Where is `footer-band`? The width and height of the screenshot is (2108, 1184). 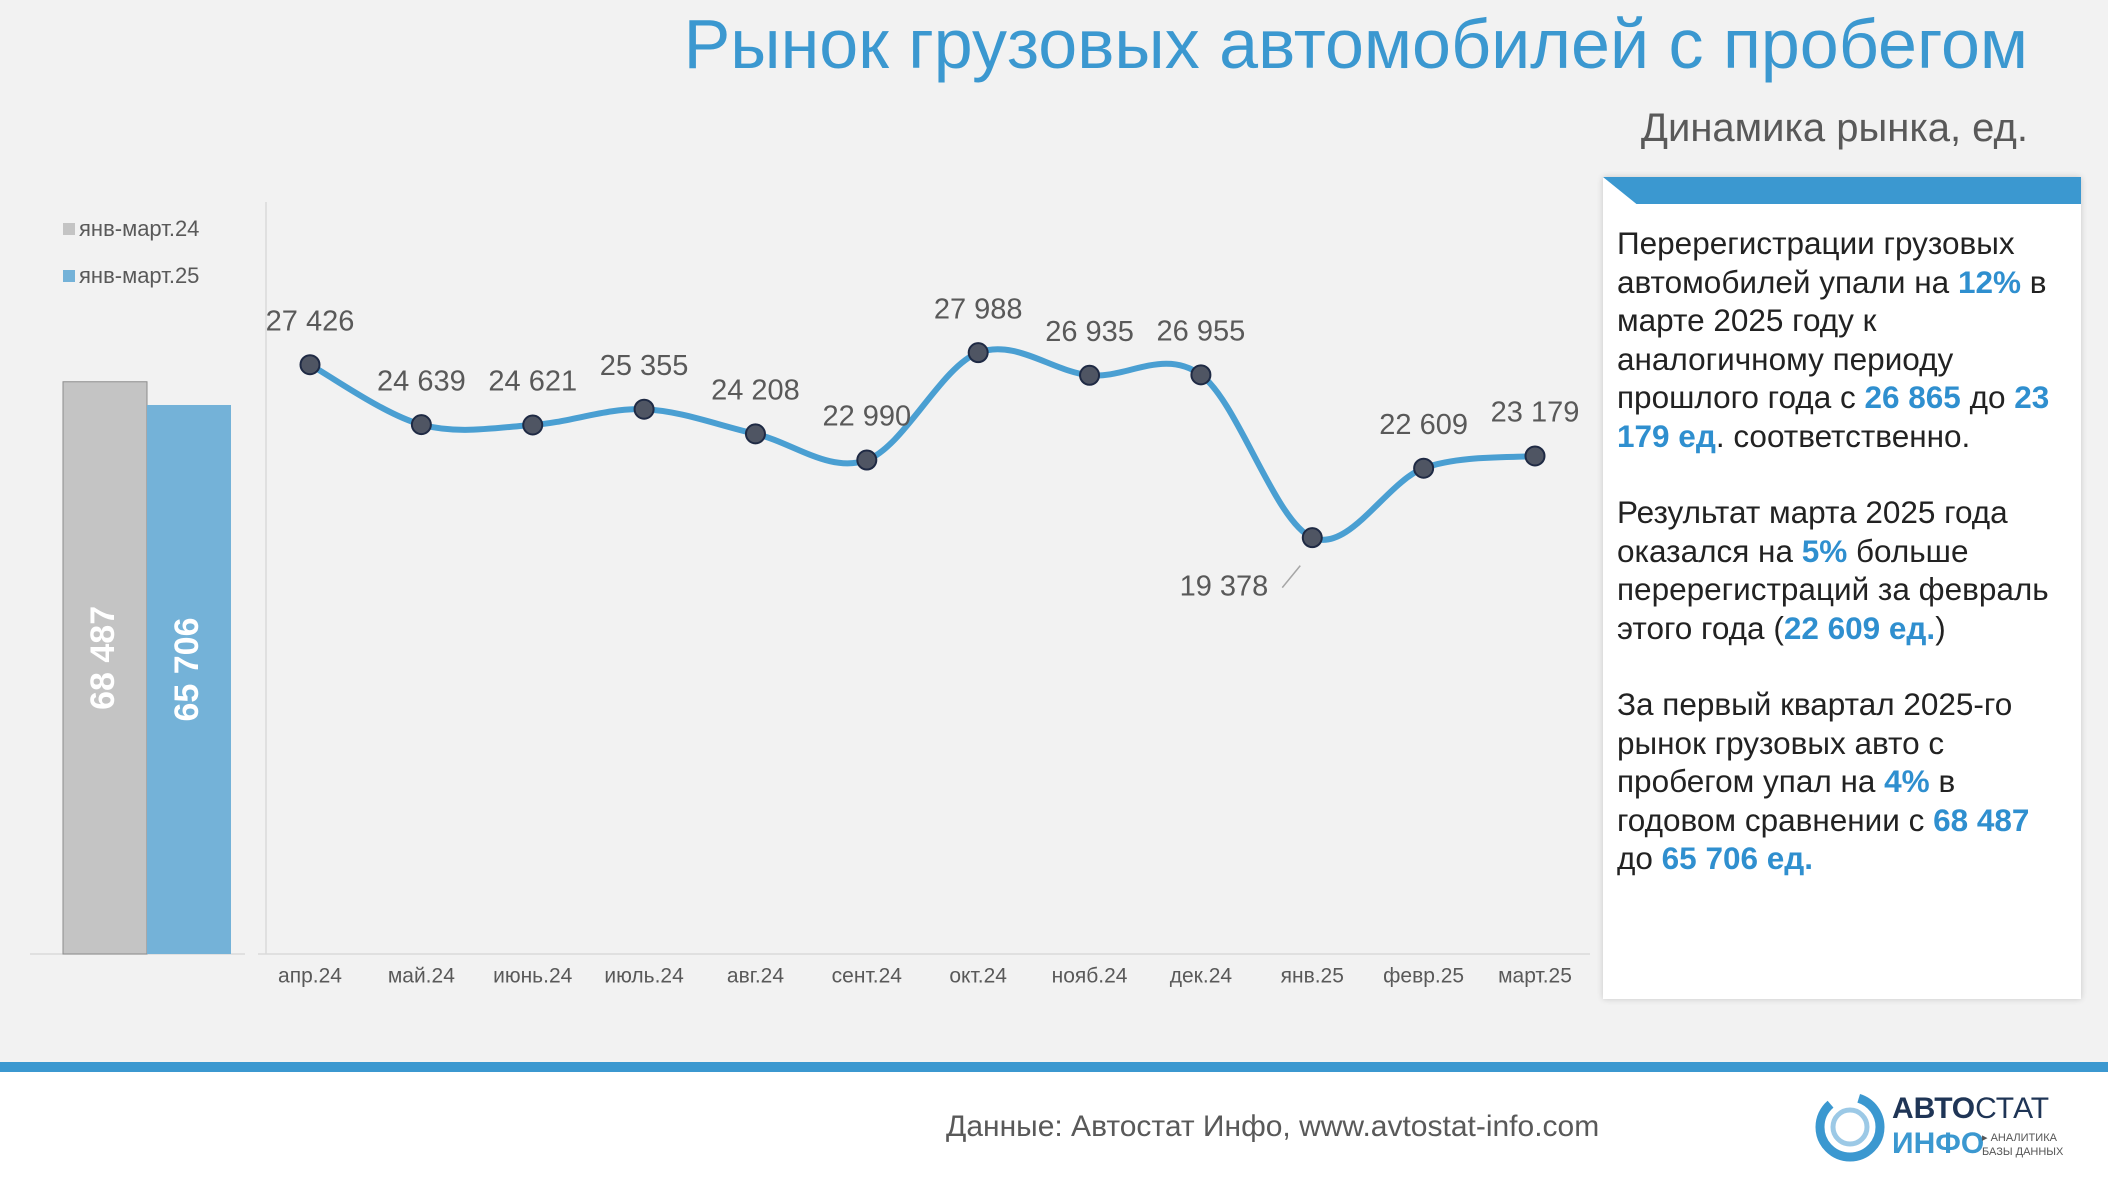
footer-band is located at coordinates (1054, 1067).